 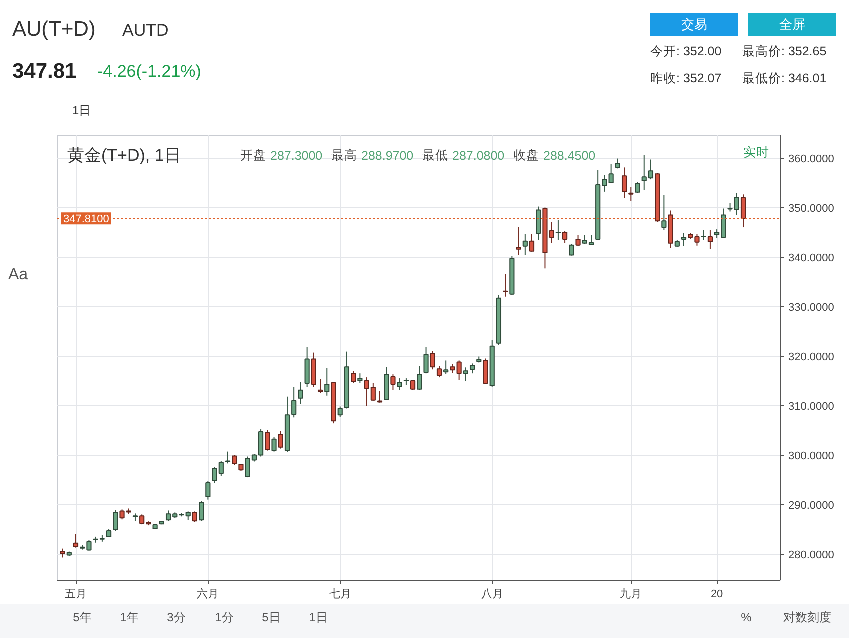 What do you see at coordinates (784, 79) in the screenshot?
I see `text: 最低价: 346.01` at bounding box center [784, 79].